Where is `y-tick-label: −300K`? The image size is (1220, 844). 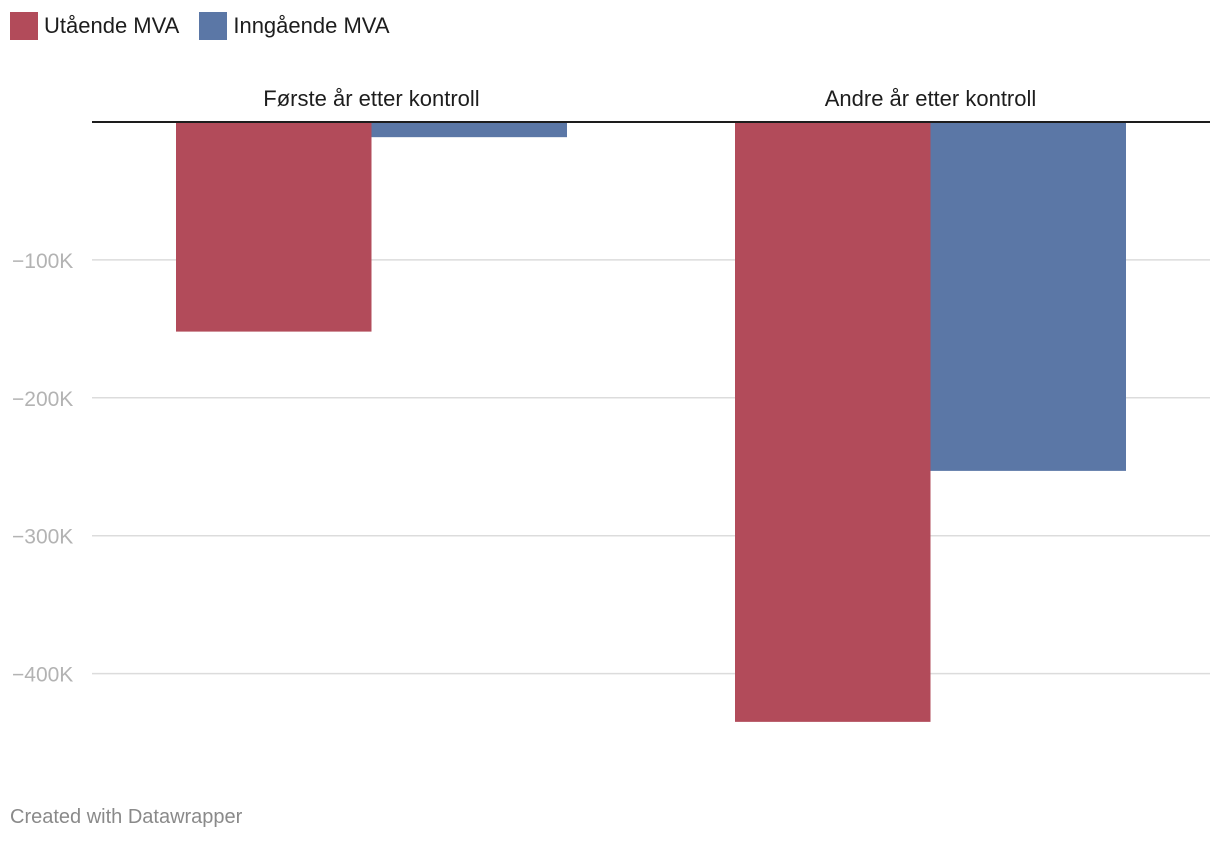
y-tick-label: −300K is located at coordinates (42, 537).